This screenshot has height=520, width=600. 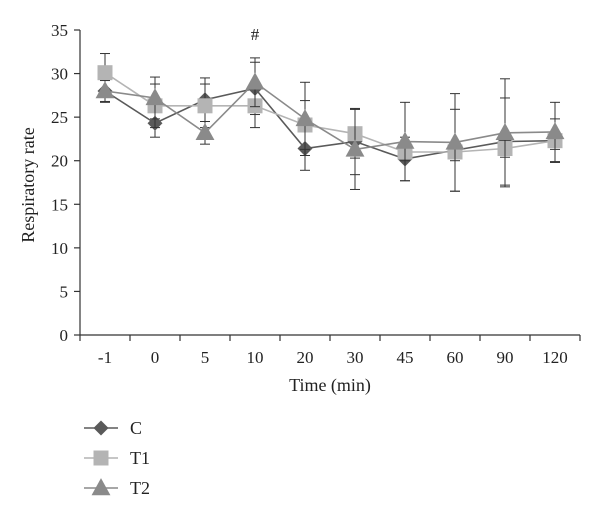 I want to click on series-line-t1, so click(x=330, y=112).